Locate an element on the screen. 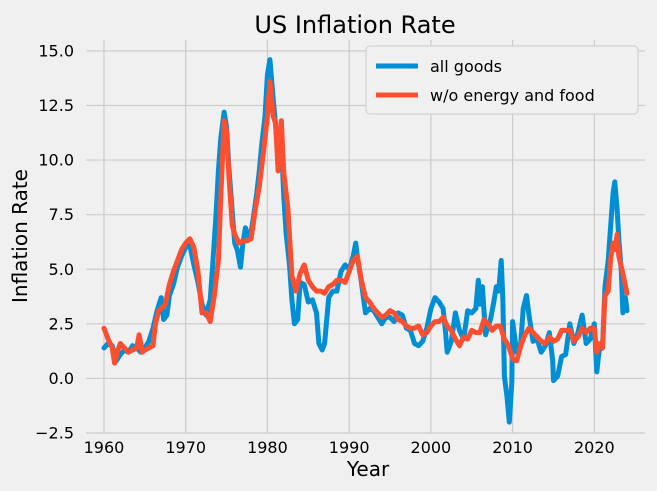  x-tick-label: 1970 is located at coordinates (185, 447).